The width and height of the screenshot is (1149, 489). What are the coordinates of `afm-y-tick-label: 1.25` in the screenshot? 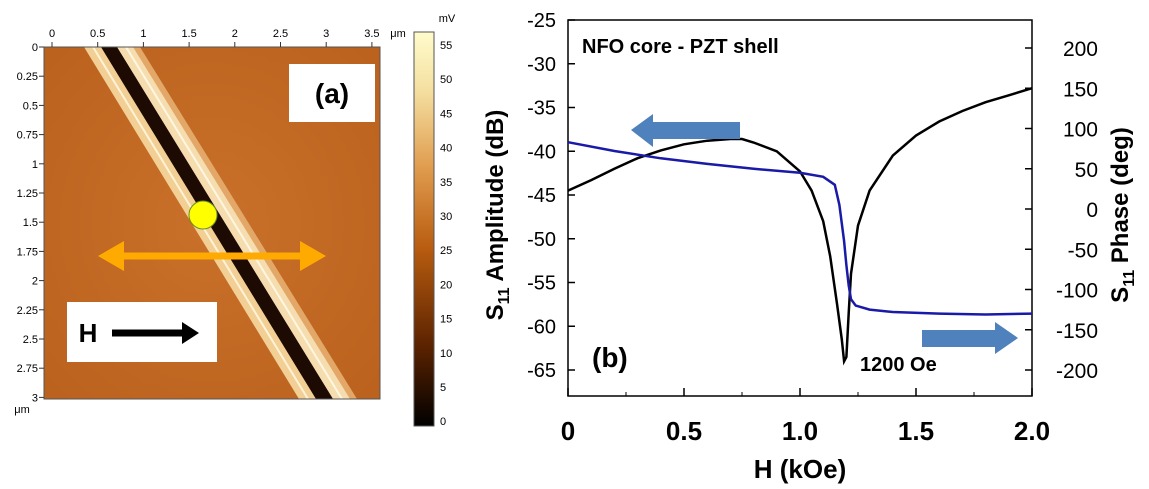 It's located at (27, 194).